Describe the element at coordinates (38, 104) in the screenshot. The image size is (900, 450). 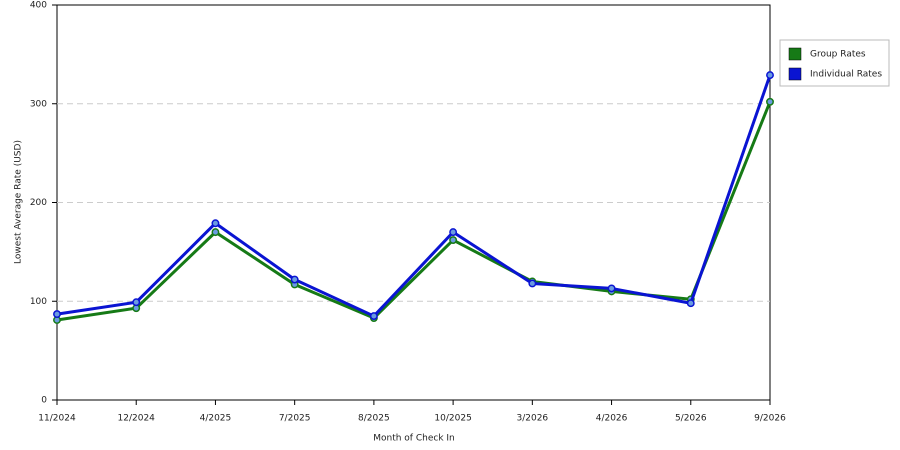
I see `y-tick-label: 300` at that location.